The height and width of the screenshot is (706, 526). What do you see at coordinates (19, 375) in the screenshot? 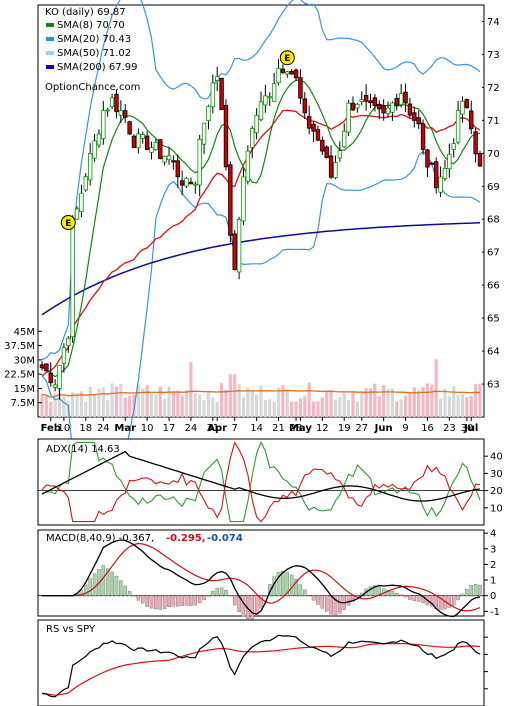
I see `volume-tick-label: 22.5M` at bounding box center [19, 375].